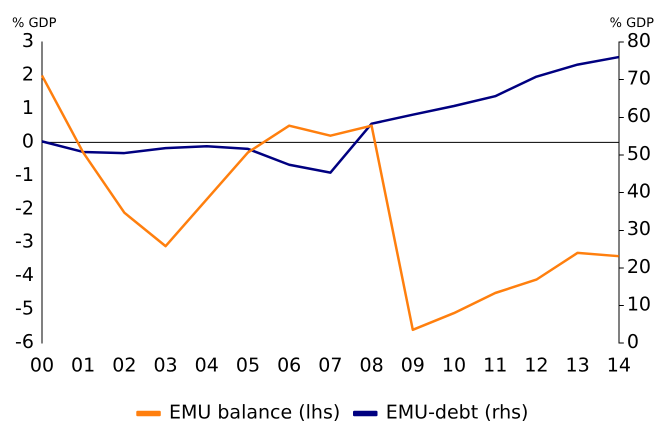  Describe the element at coordinates (495, 365) in the screenshot. I see `x-tick-label: 11` at that location.